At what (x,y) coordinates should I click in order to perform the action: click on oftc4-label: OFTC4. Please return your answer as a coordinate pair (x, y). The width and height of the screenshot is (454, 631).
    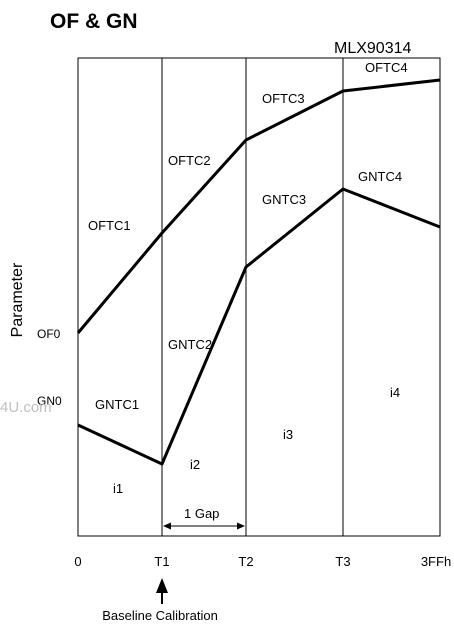
    Looking at the image, I should click on (386, 67).